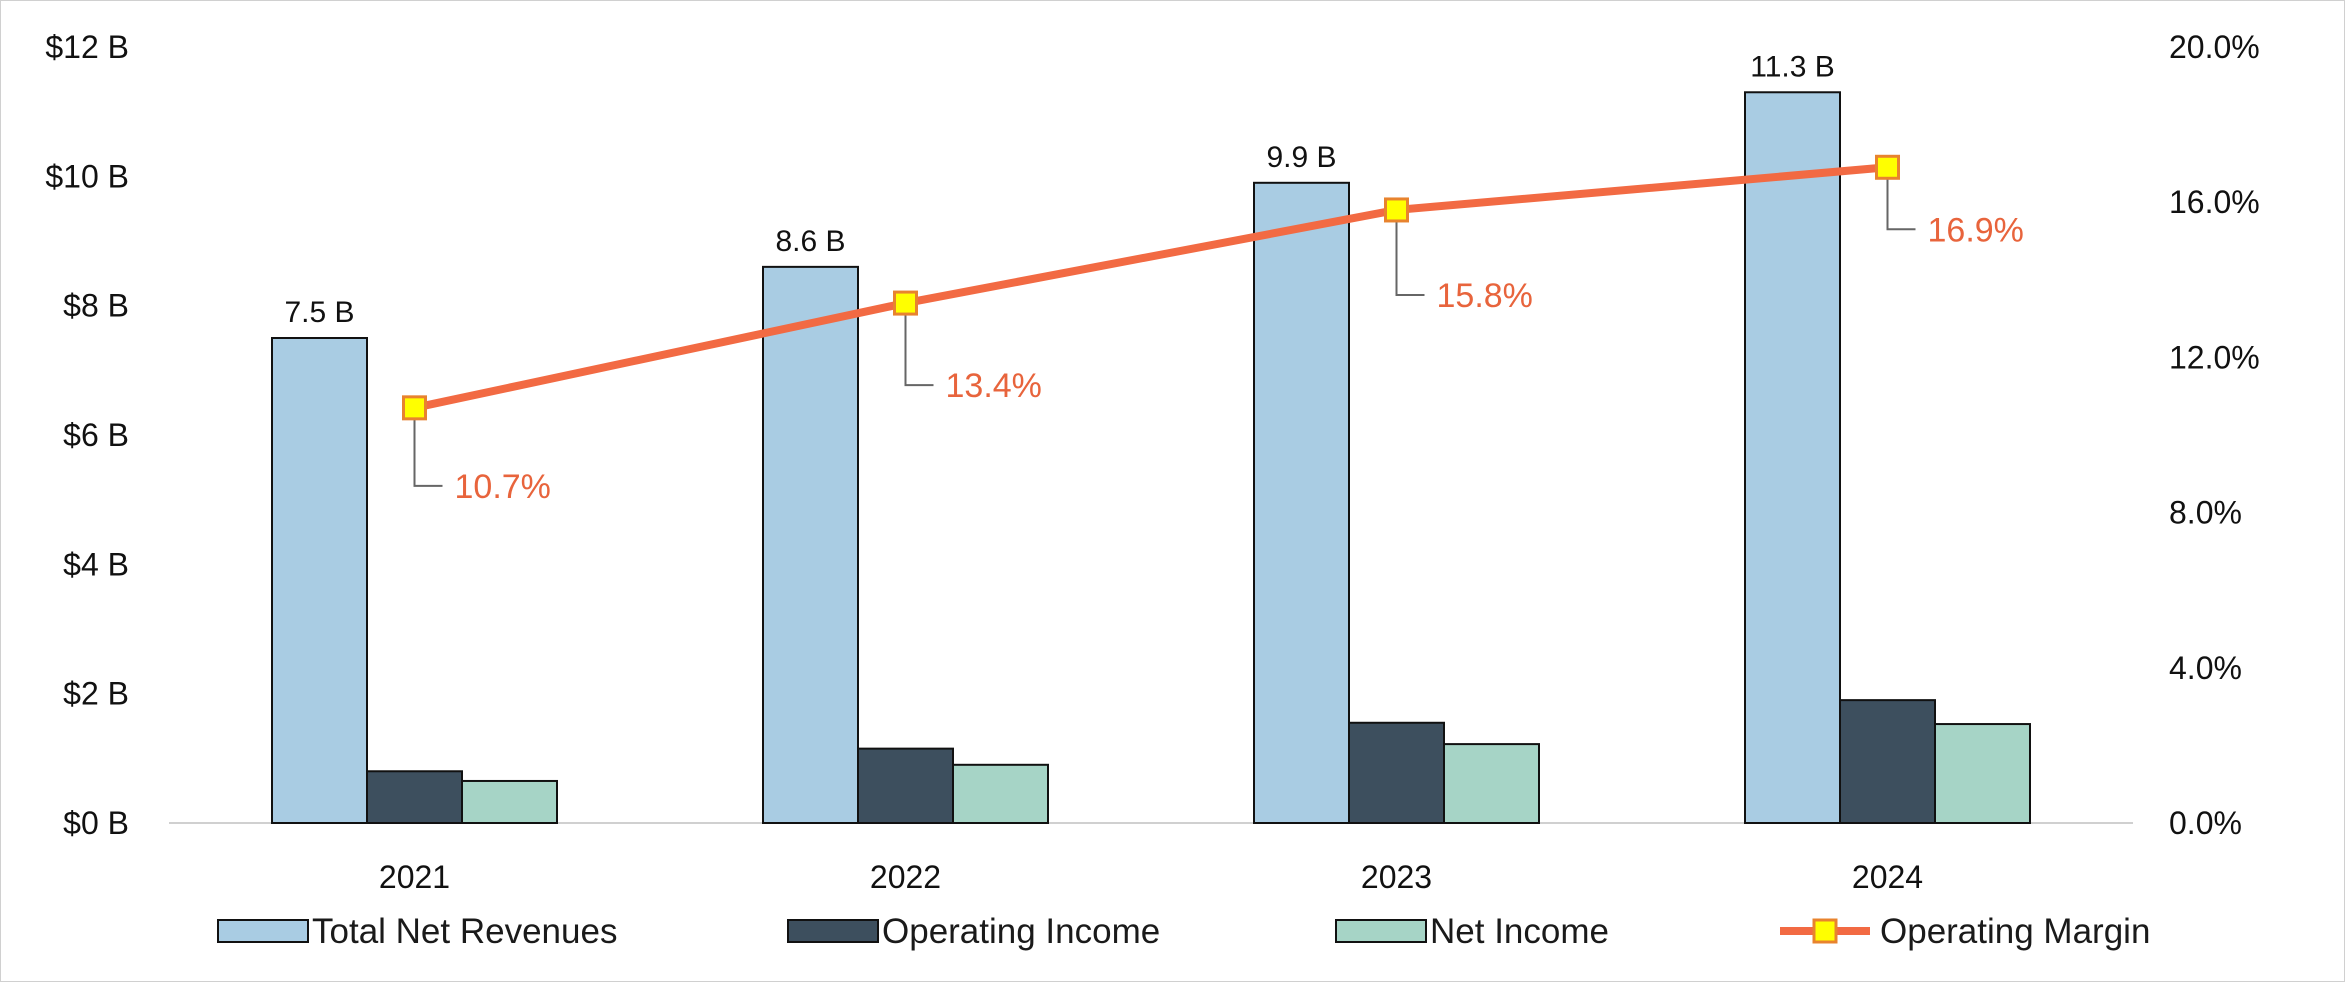 The height and width of the screenshot is (983, 2345). Describe the element at coordinates (1976, 230) in the screenshot. I see `margin-data-label: 16.9%` at that location.